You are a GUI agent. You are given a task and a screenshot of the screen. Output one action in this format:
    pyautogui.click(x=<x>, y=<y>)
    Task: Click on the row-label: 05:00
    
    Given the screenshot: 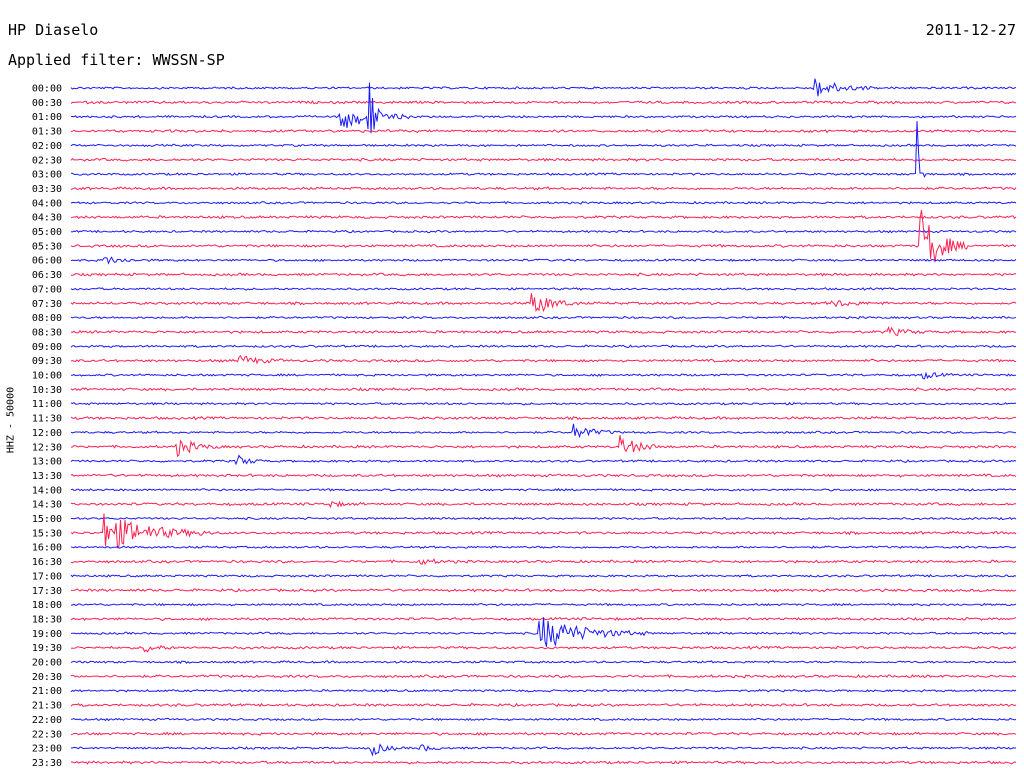 What is the action you would take?
    pyautogui.click(x=47, y=232)
    